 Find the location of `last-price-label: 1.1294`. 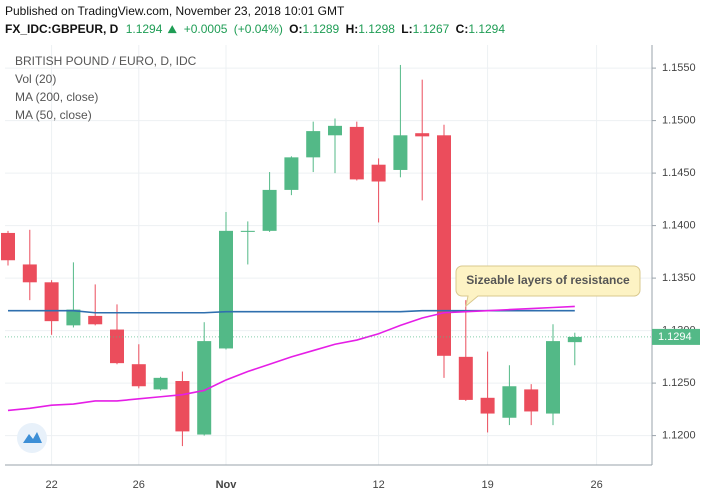

last-price-label: 1.1294 is located at coordinates (675, 337).